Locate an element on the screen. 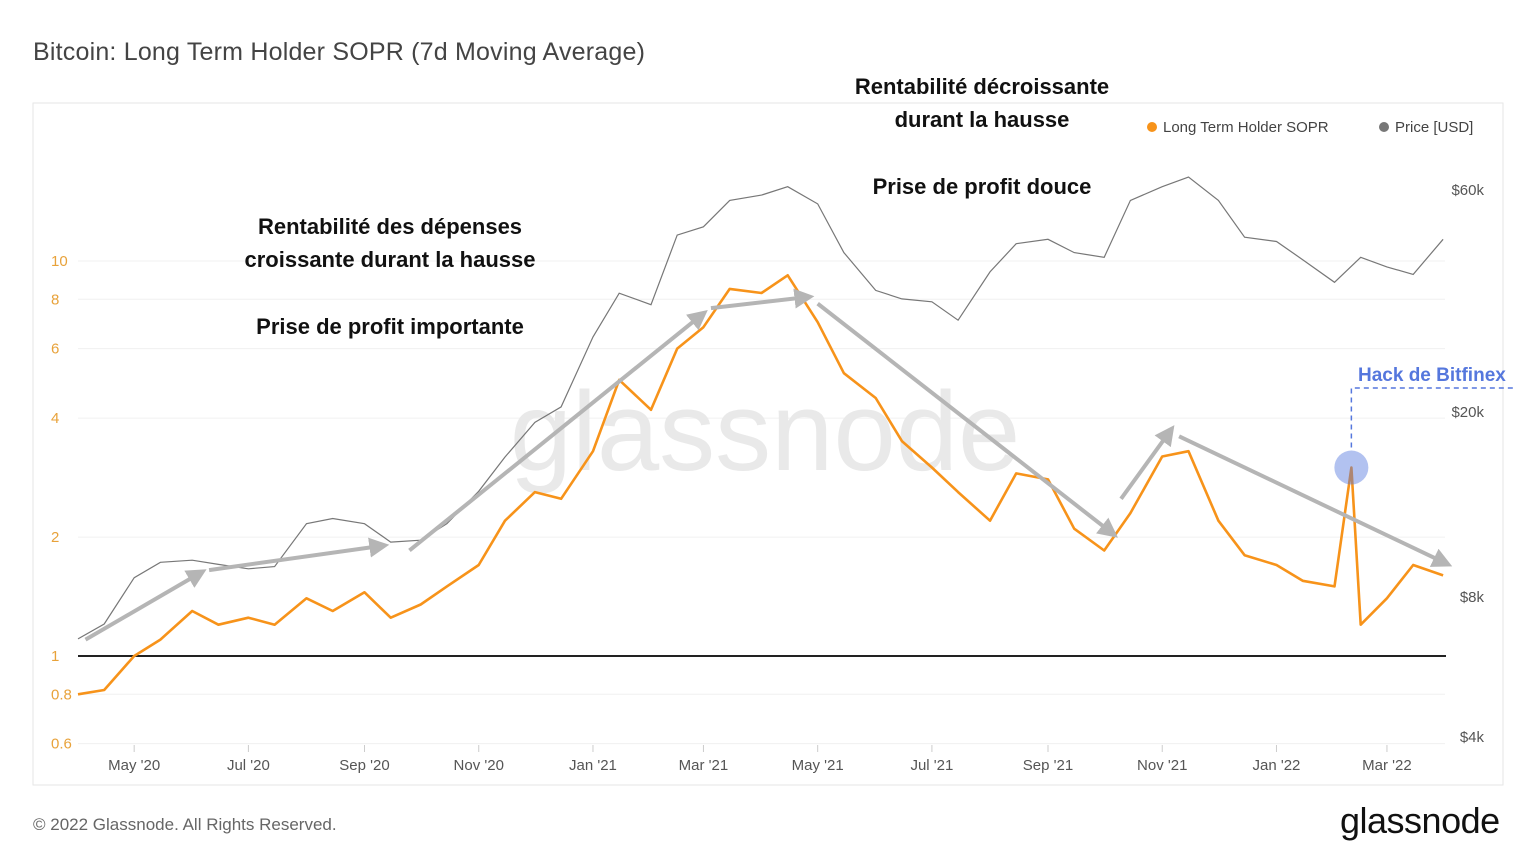  annotation-text: Prise de profit importante is located at coordinates (390, 326).